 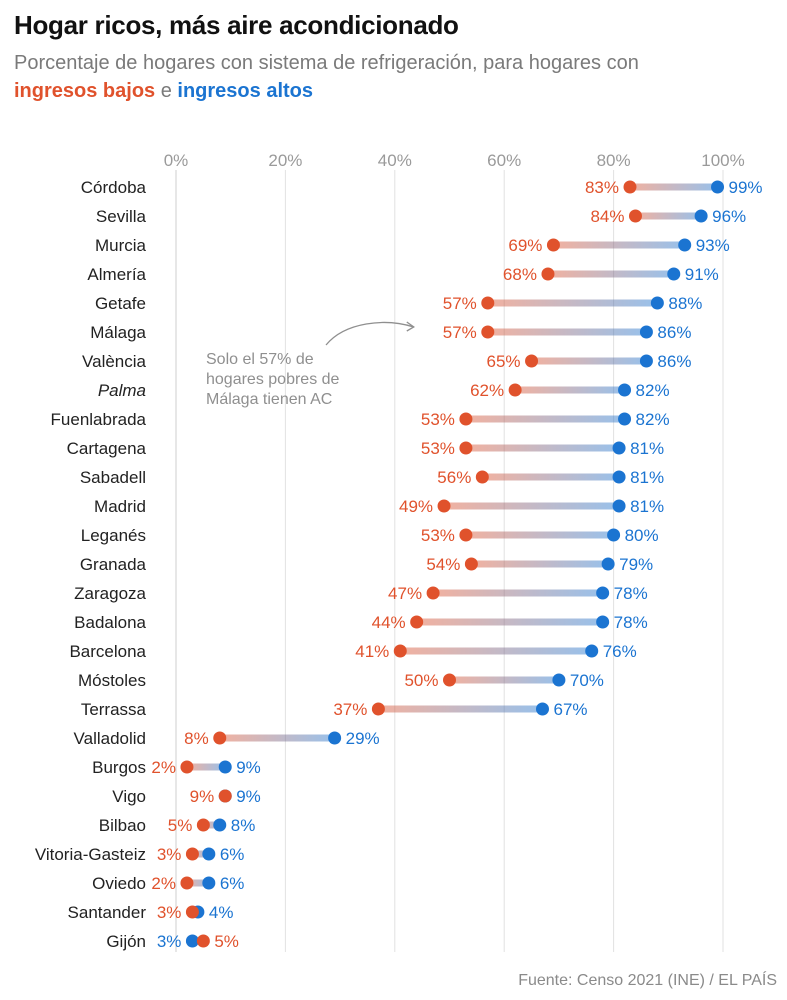 What do you see at coordinates (746, 187) in the screenshot?
I see `value-label-high: 99%` at bounding box center [746, 187].